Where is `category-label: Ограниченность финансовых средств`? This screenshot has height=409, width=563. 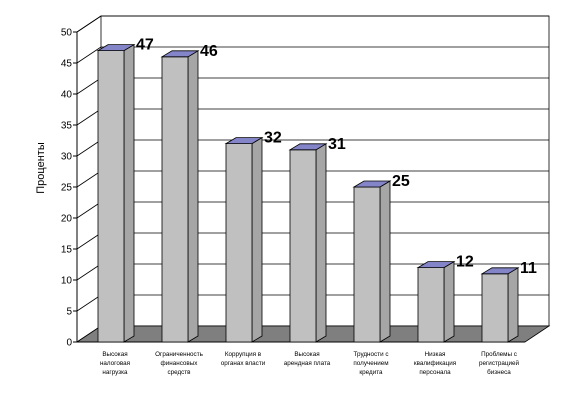
category-label: Ограниченность финансовых средств is located at coordinates (179, 363).